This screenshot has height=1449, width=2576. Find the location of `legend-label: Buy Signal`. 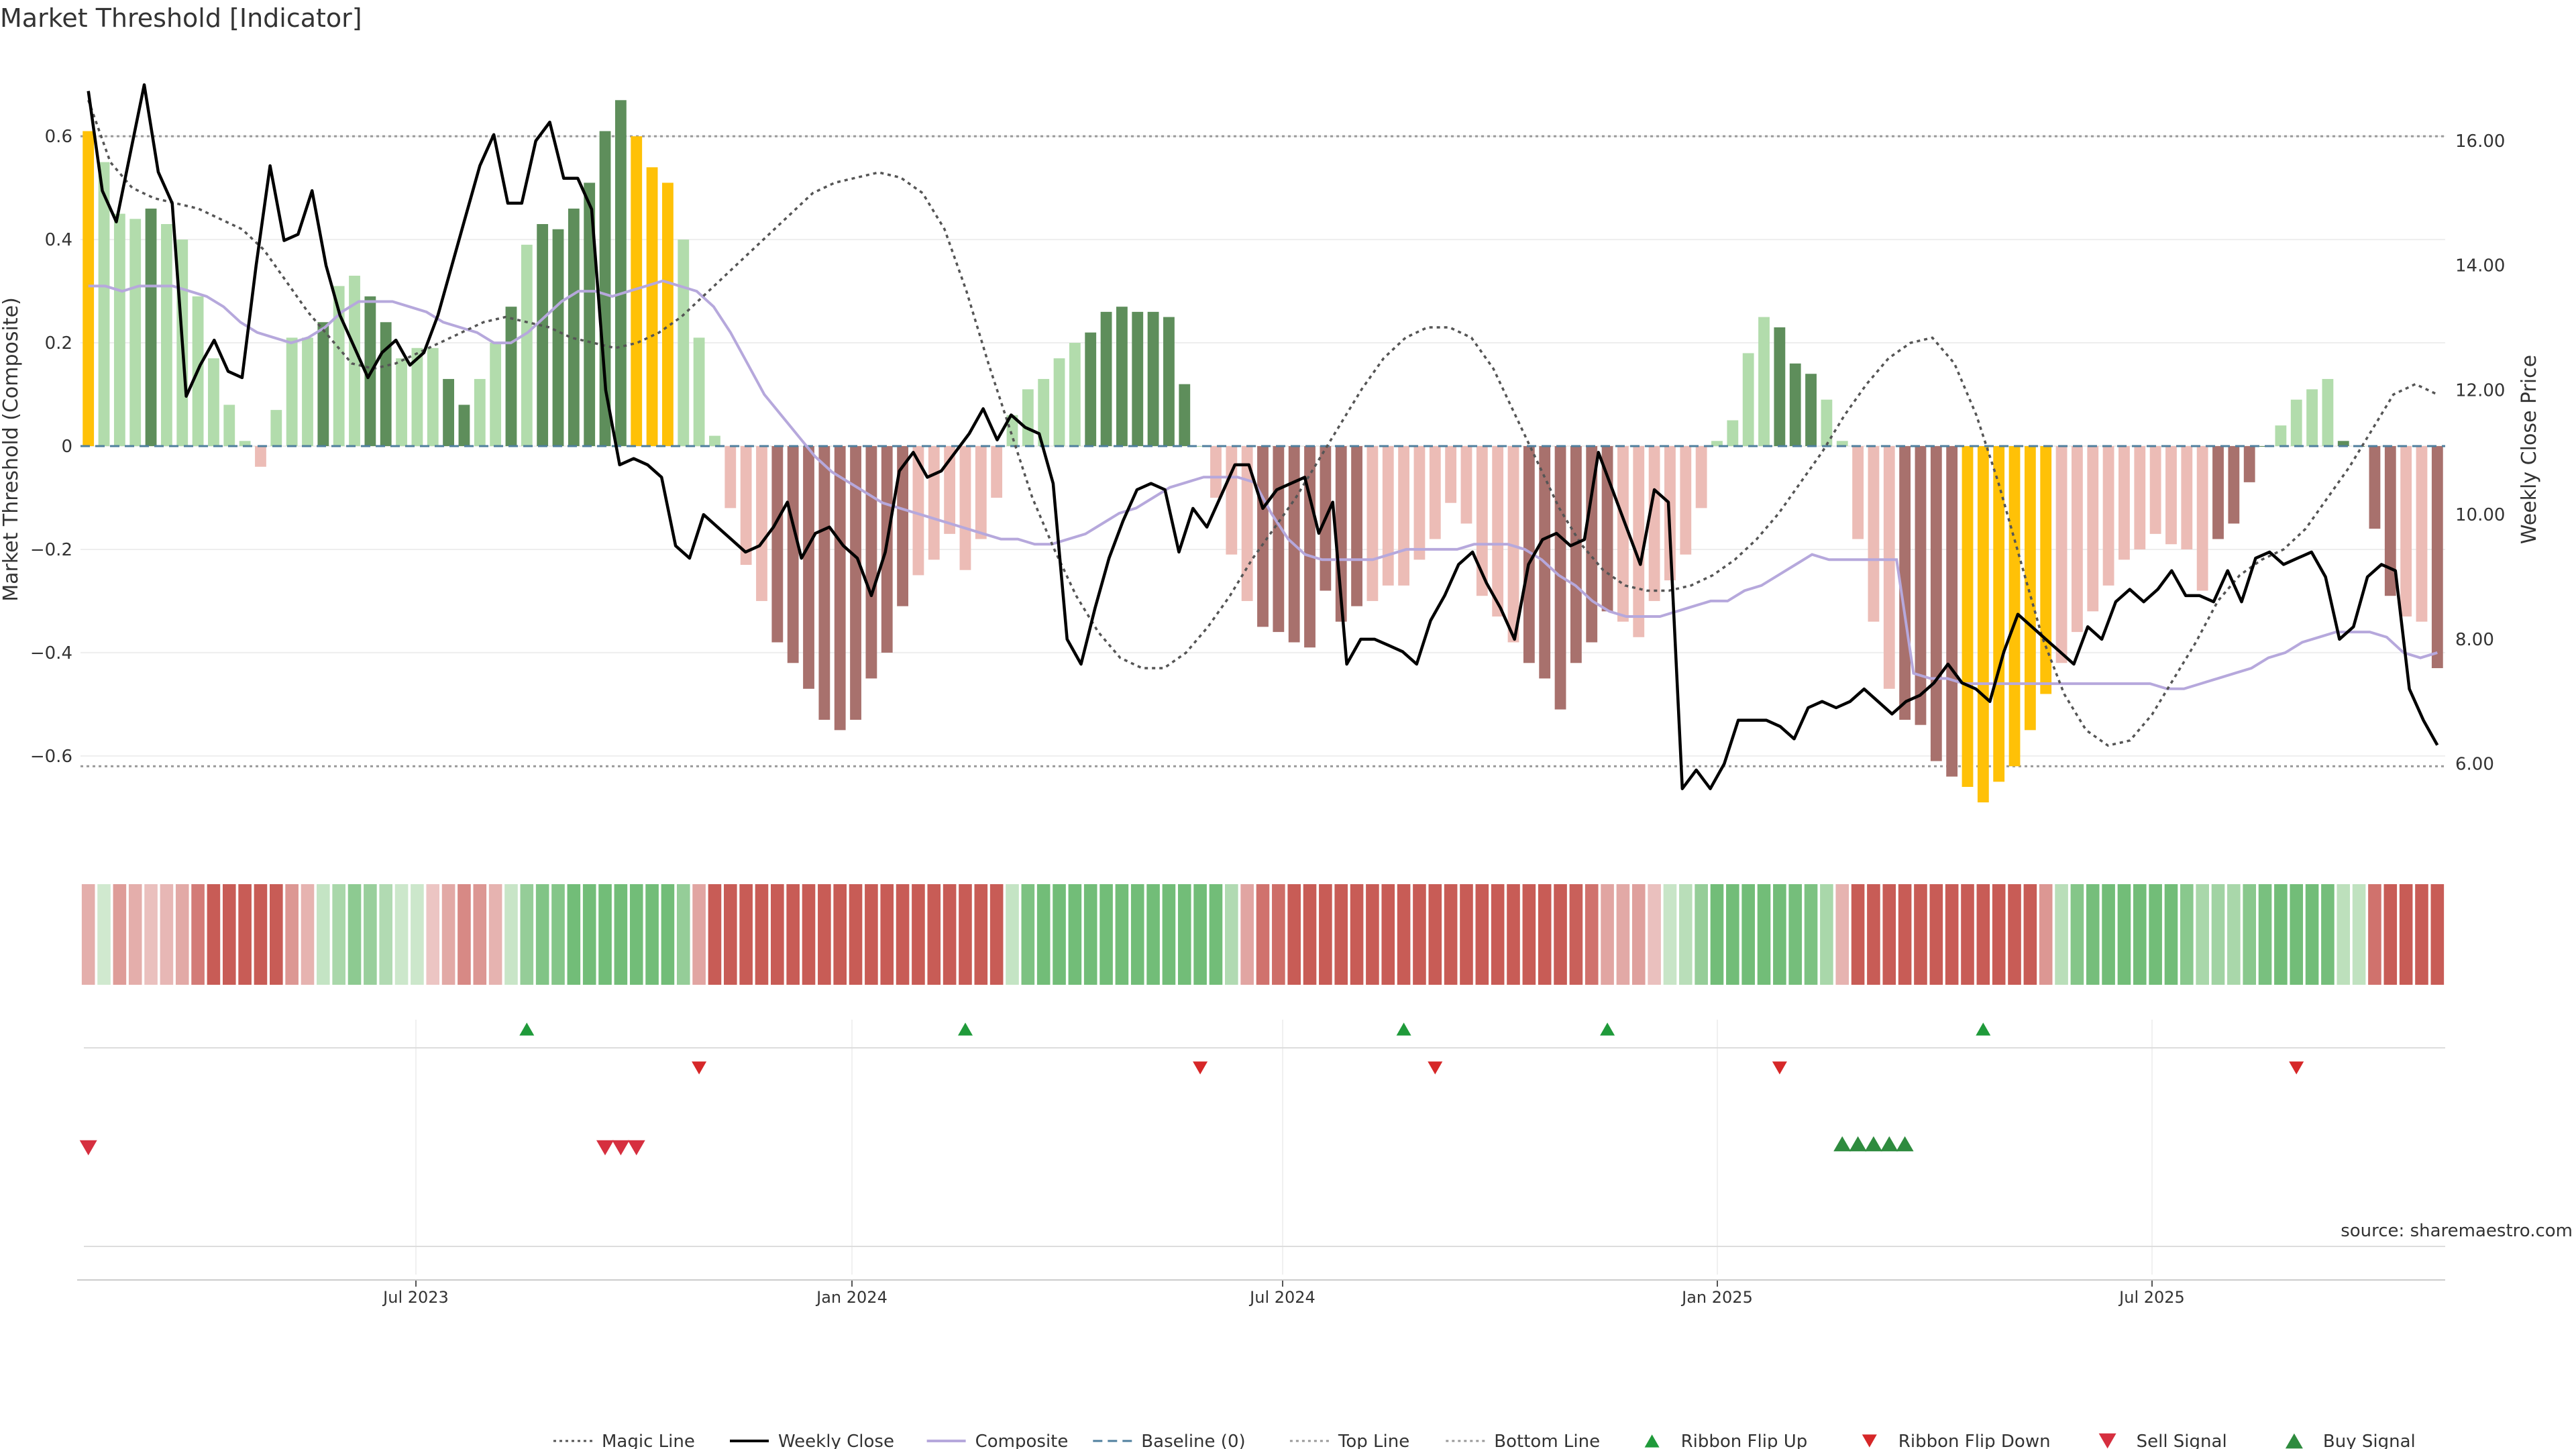

legend-label: Buy Signal is located at coordinates (2369, 1440).